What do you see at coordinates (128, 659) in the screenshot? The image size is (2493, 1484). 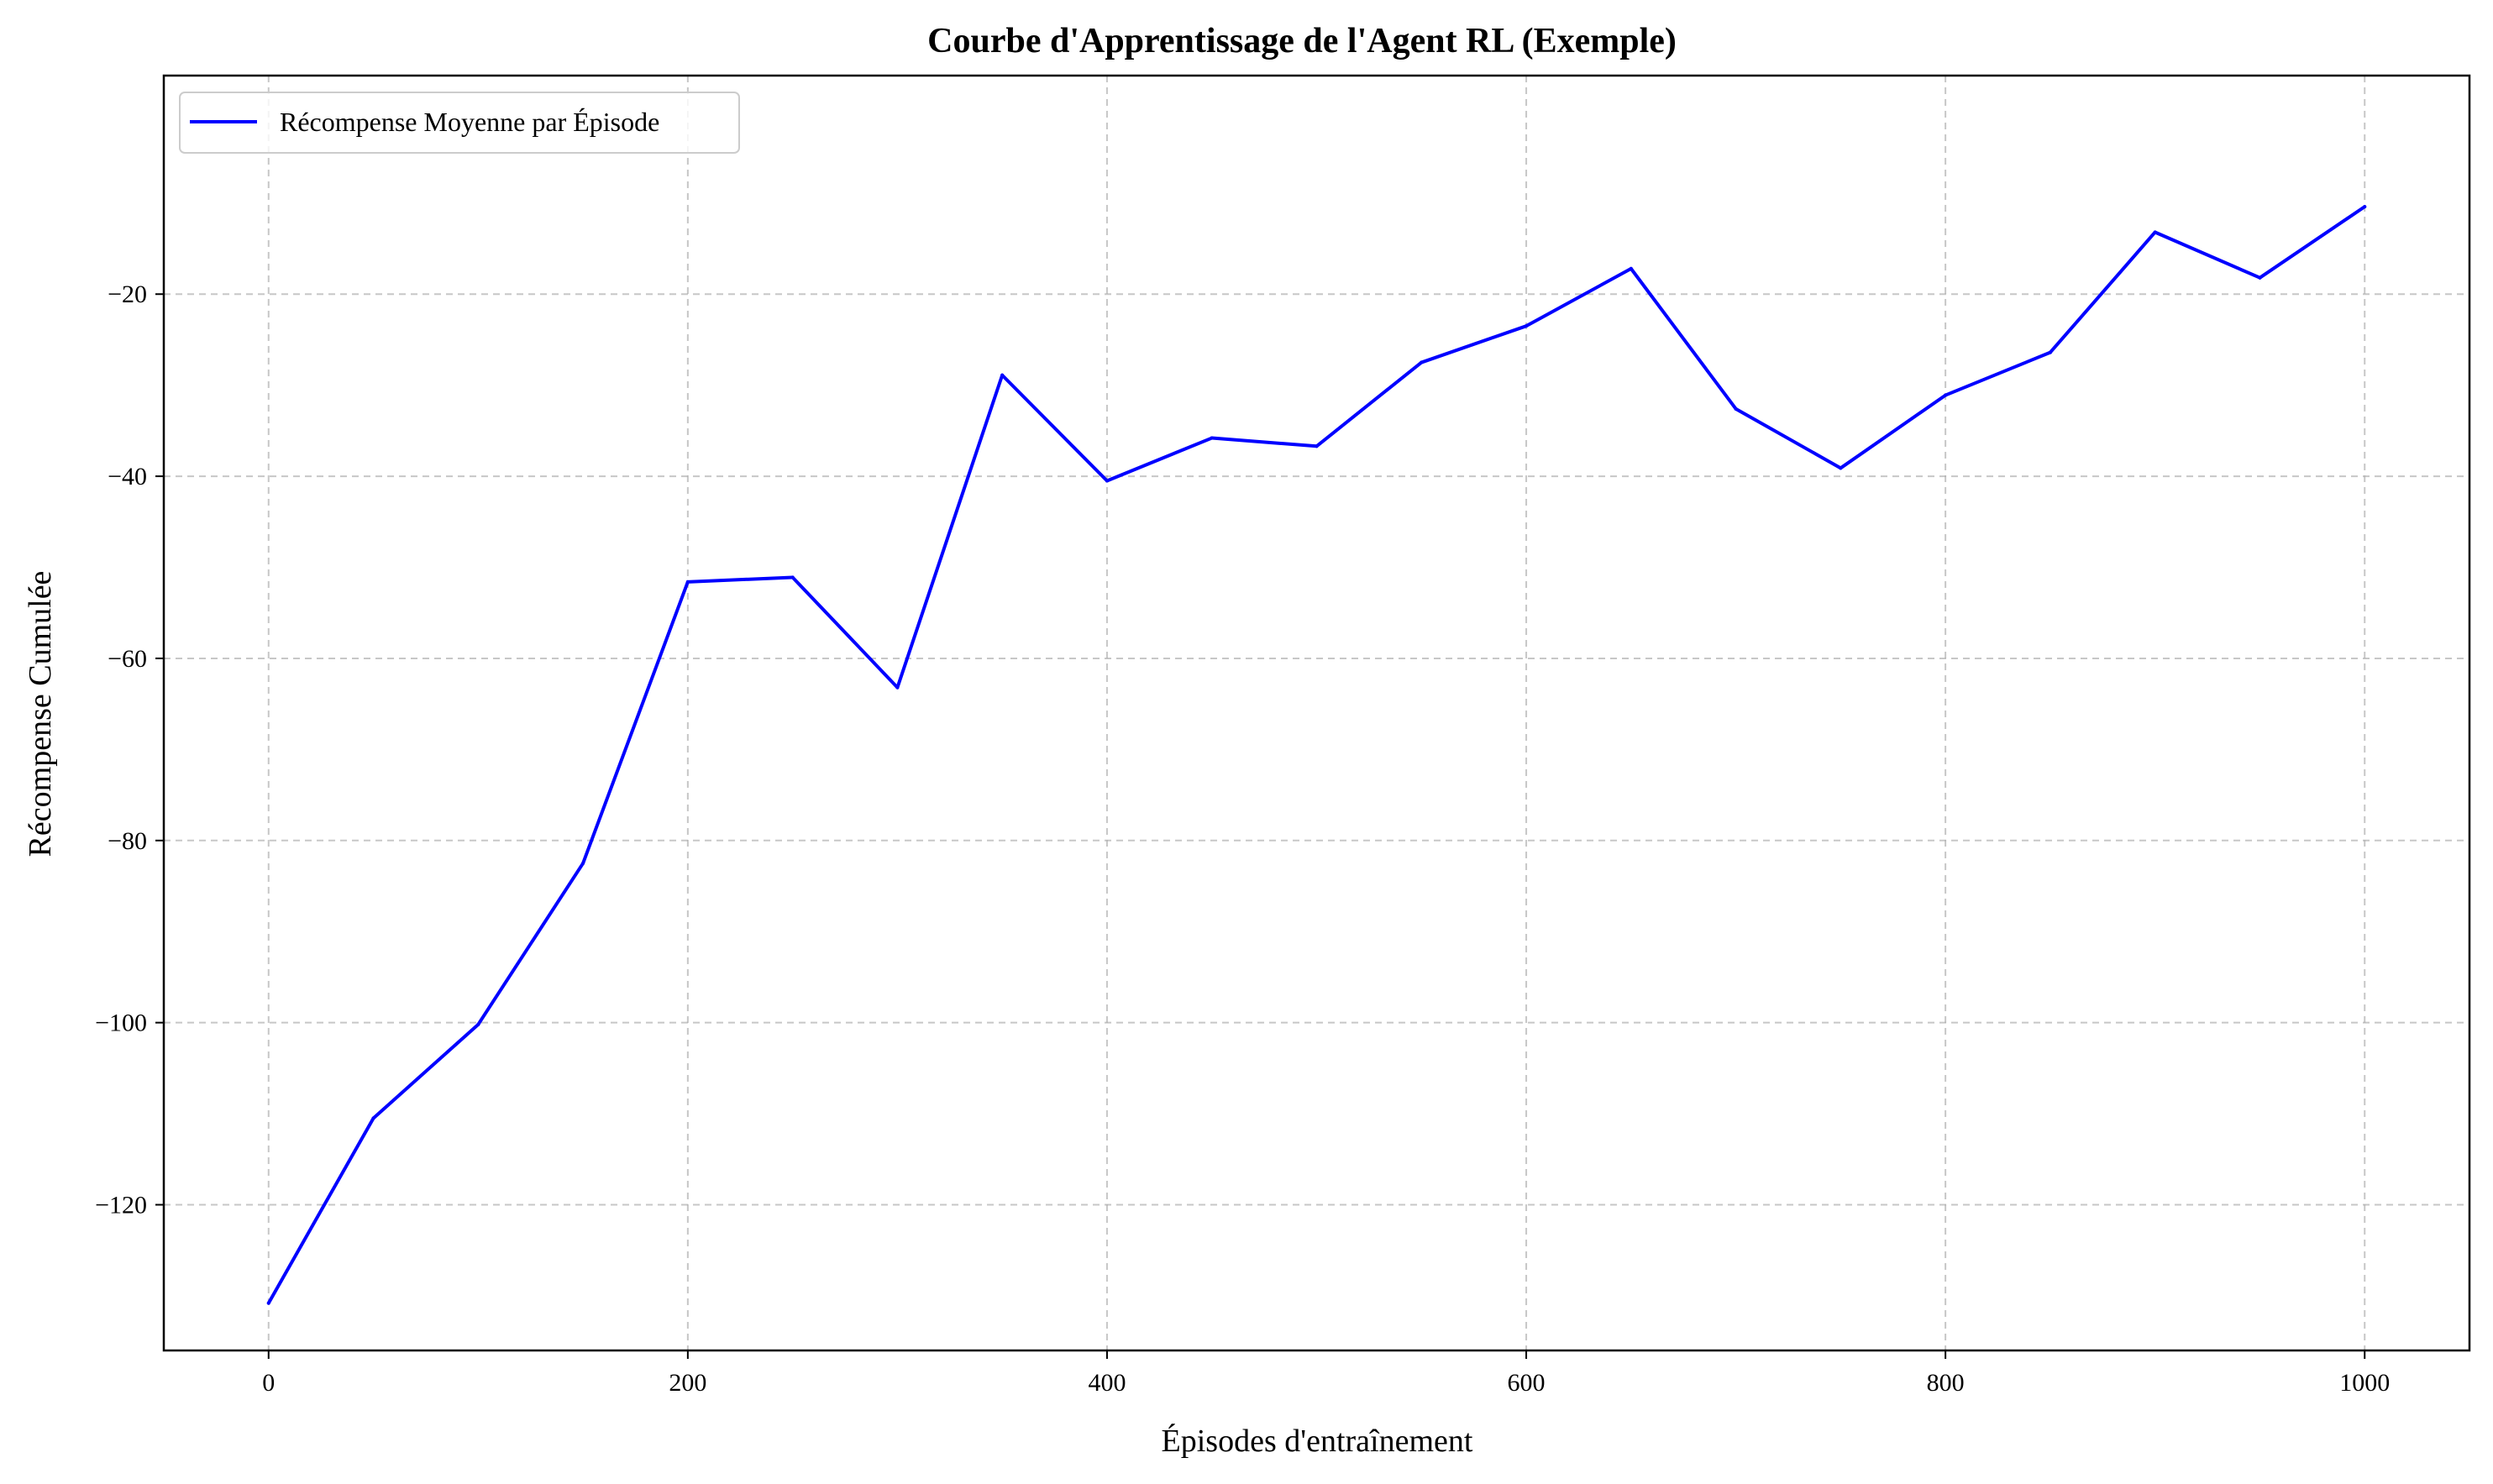 I see `y-tick-label: −60` at bounding box center [128, 659].